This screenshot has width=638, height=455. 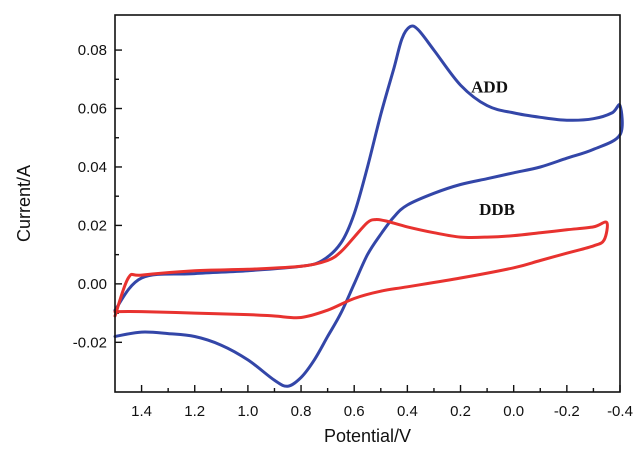 I want to click on x-tick-label: 1.4, so click(x=141, y=411).